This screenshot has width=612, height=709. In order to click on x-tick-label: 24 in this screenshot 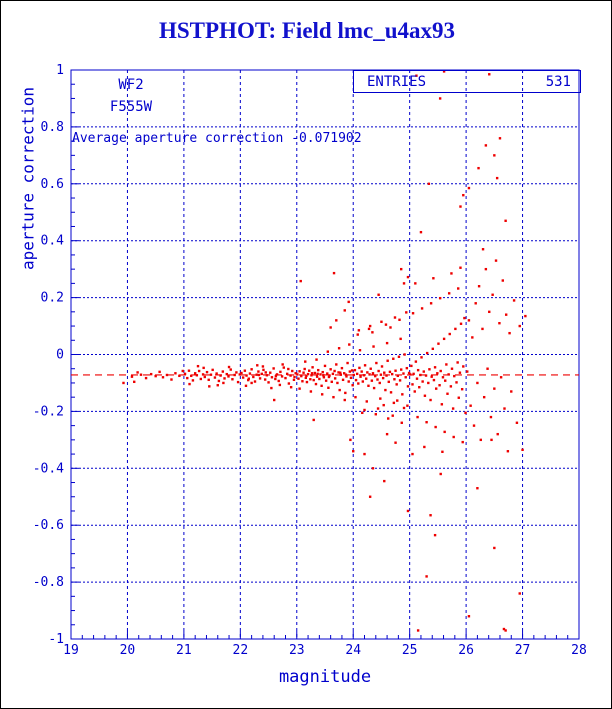, I will do `click(353, 650)`.